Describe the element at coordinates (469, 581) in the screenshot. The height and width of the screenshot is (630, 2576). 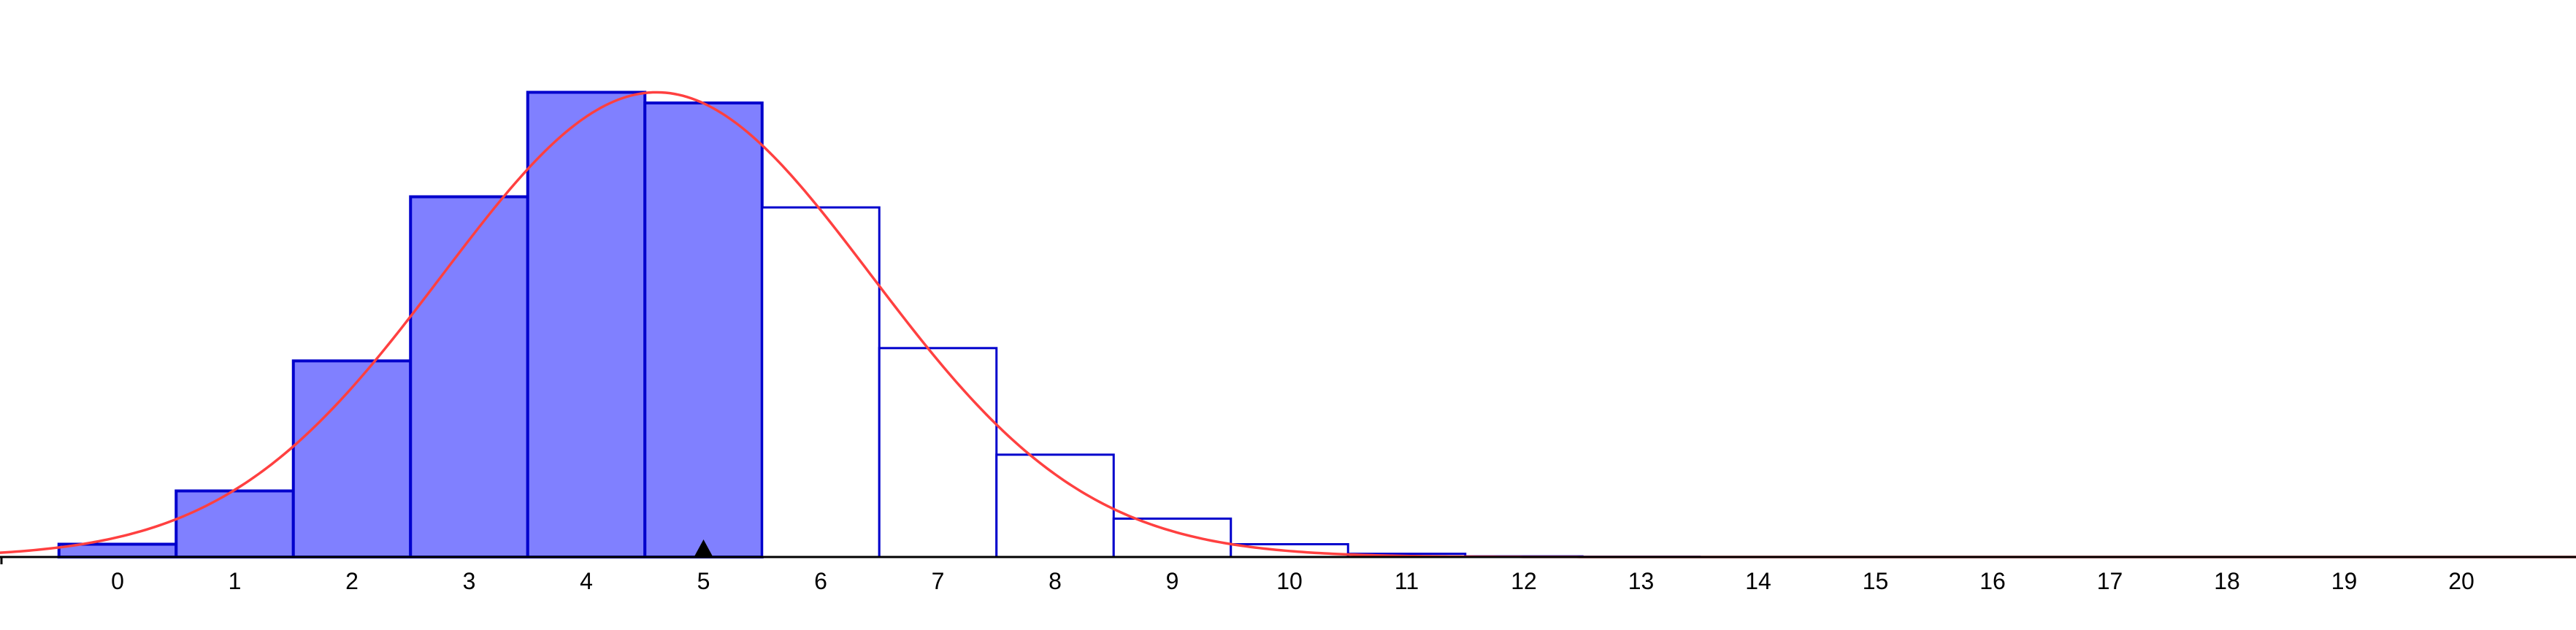
I see `x-tick-label-3: 3` at that location.